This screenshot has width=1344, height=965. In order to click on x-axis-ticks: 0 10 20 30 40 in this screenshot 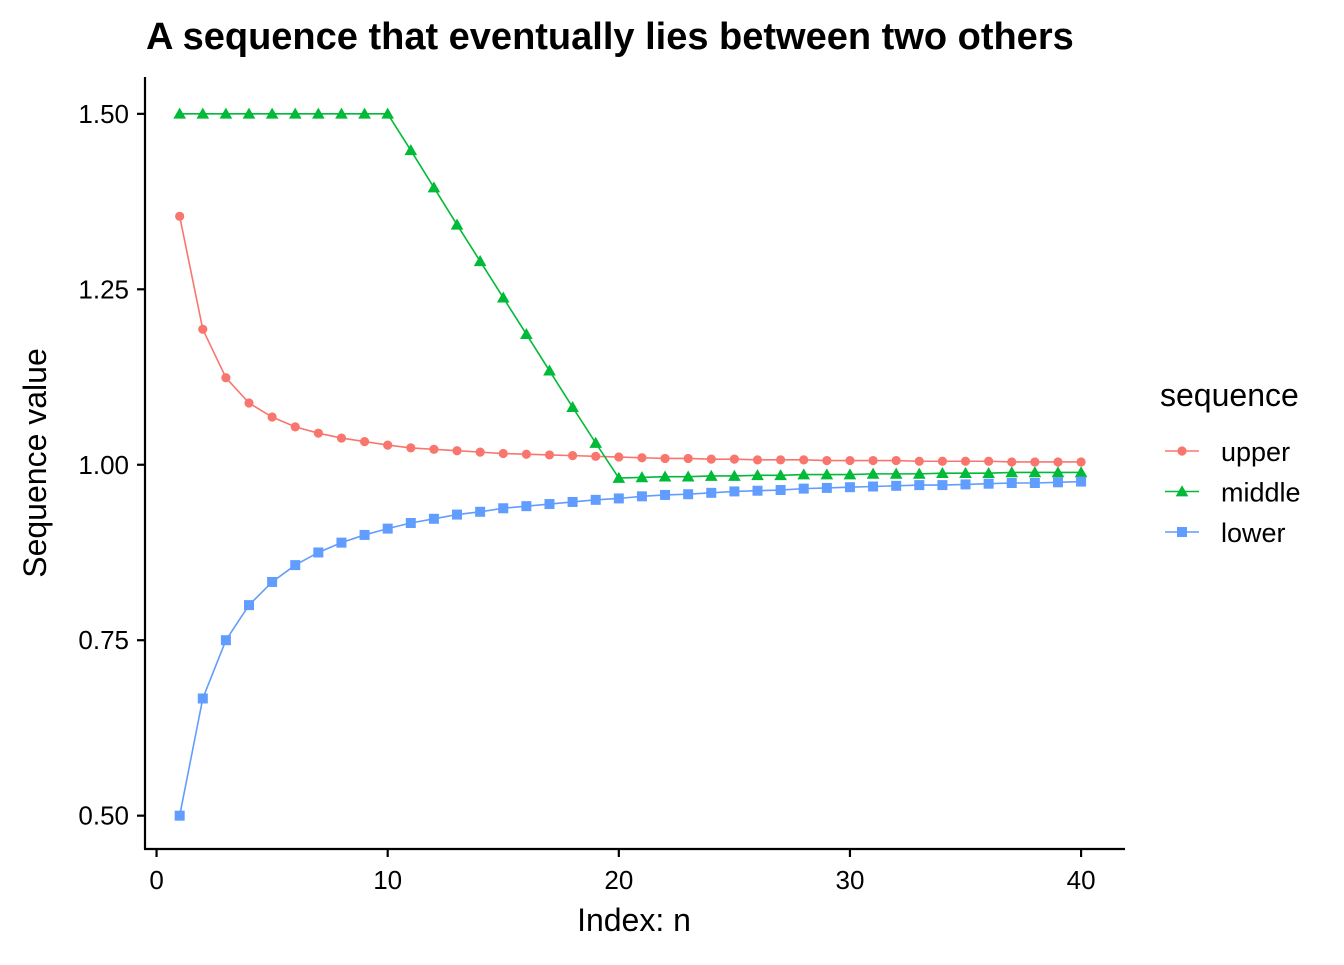, I will do `click(622, 872)`.